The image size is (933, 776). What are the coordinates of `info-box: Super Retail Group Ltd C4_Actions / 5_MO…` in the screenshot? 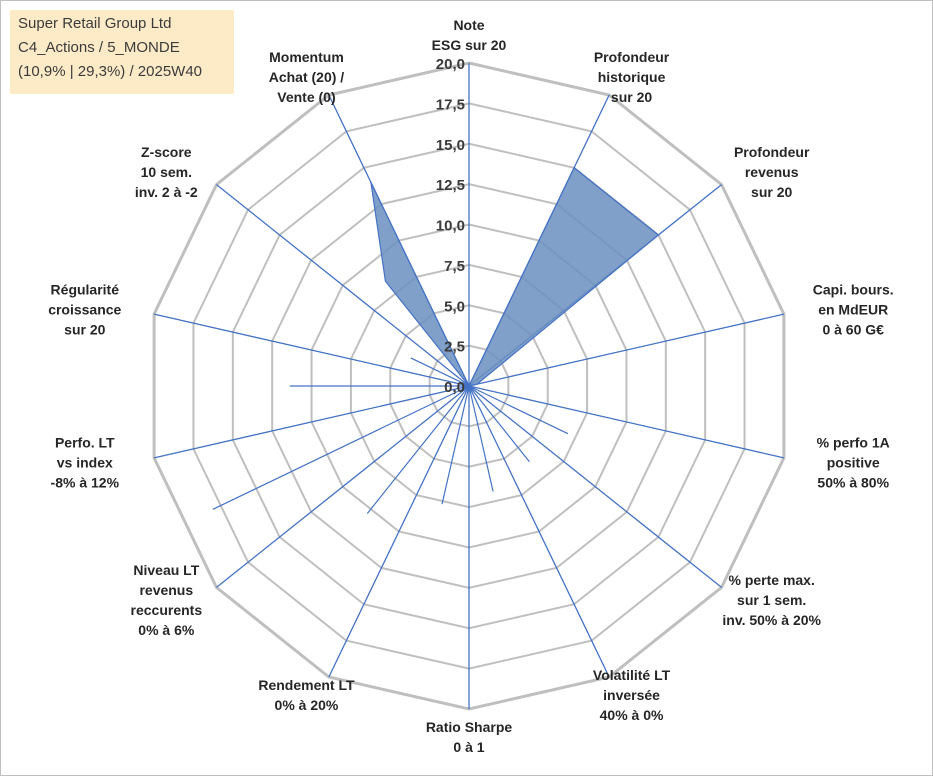 It's located at (122, 52).